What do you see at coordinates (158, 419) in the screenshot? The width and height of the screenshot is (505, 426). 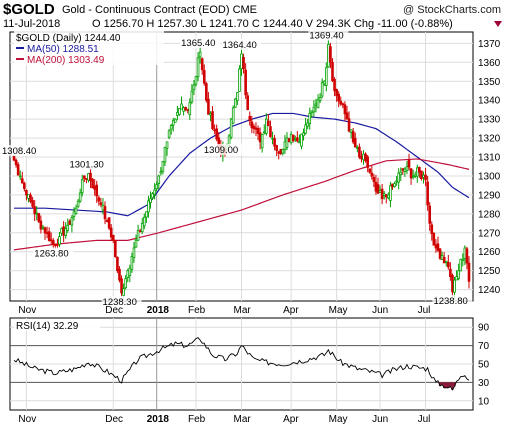 I see `rsi-month-label: 2018` at bounding box center [158, 419].